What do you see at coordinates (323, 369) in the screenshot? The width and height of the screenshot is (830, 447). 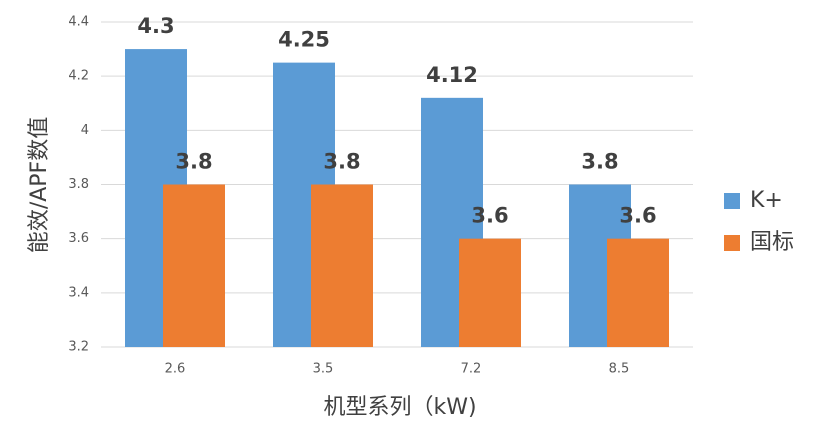 I see `x-tick-label: 3.5` at bounding box center [323, 369].